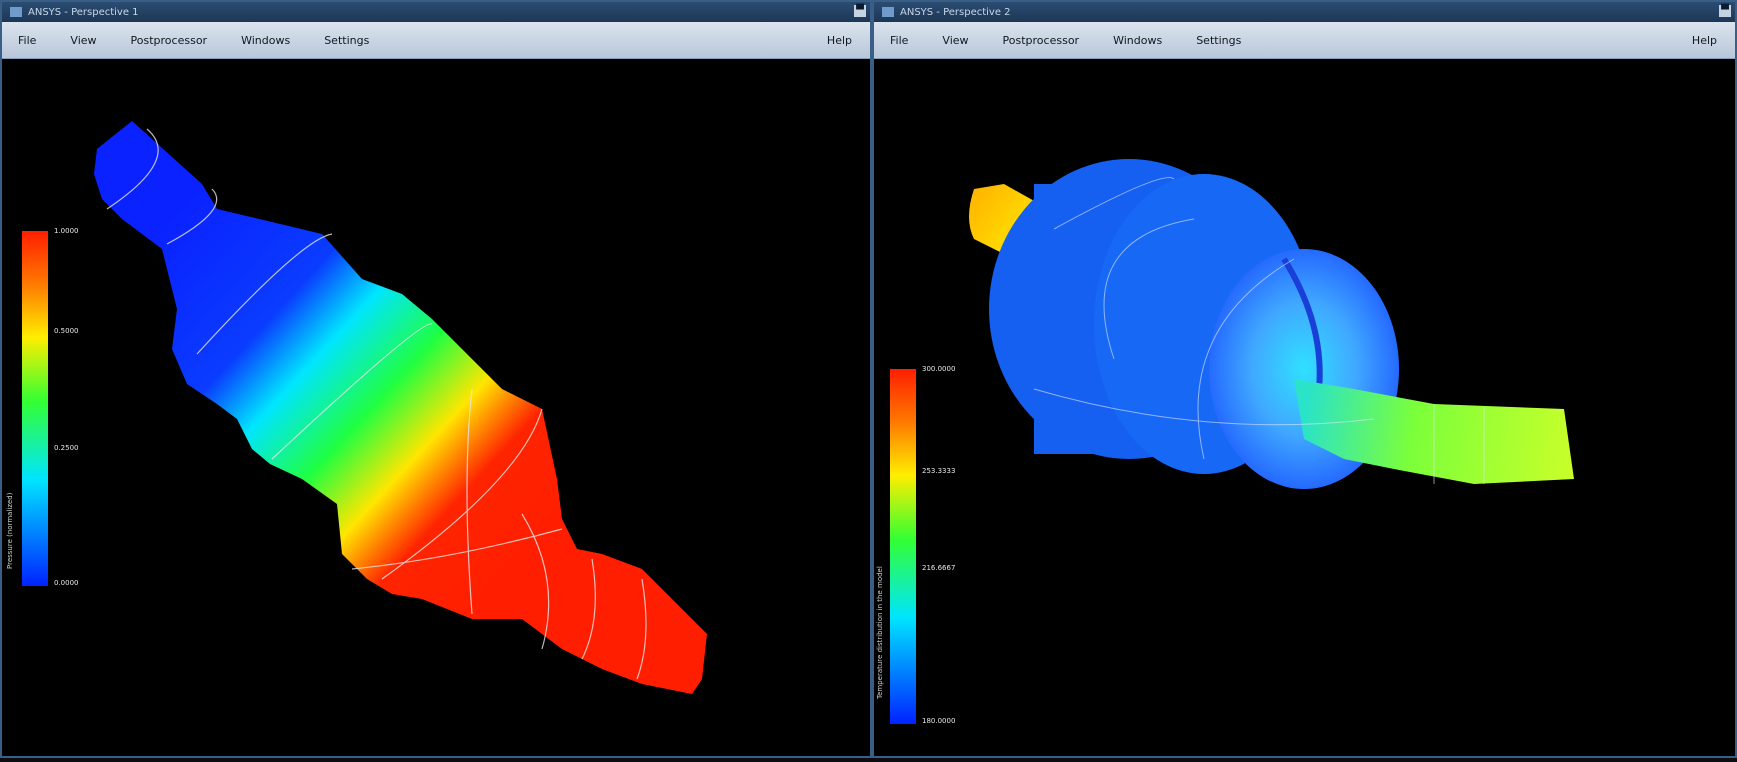 Image resolution: width=1737 pixels, height=762 pixels. I want to click on window-title: ANSYS - Perspective 1, so click(83, 12).